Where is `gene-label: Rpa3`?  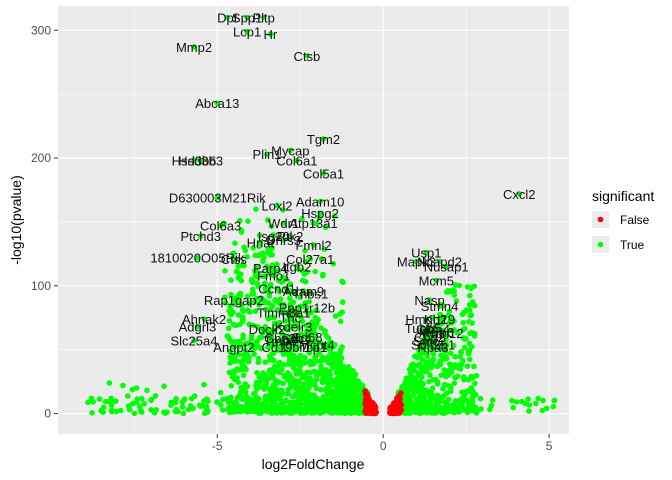
gene-label: Rpa3 is located at coordinates (432, 347).